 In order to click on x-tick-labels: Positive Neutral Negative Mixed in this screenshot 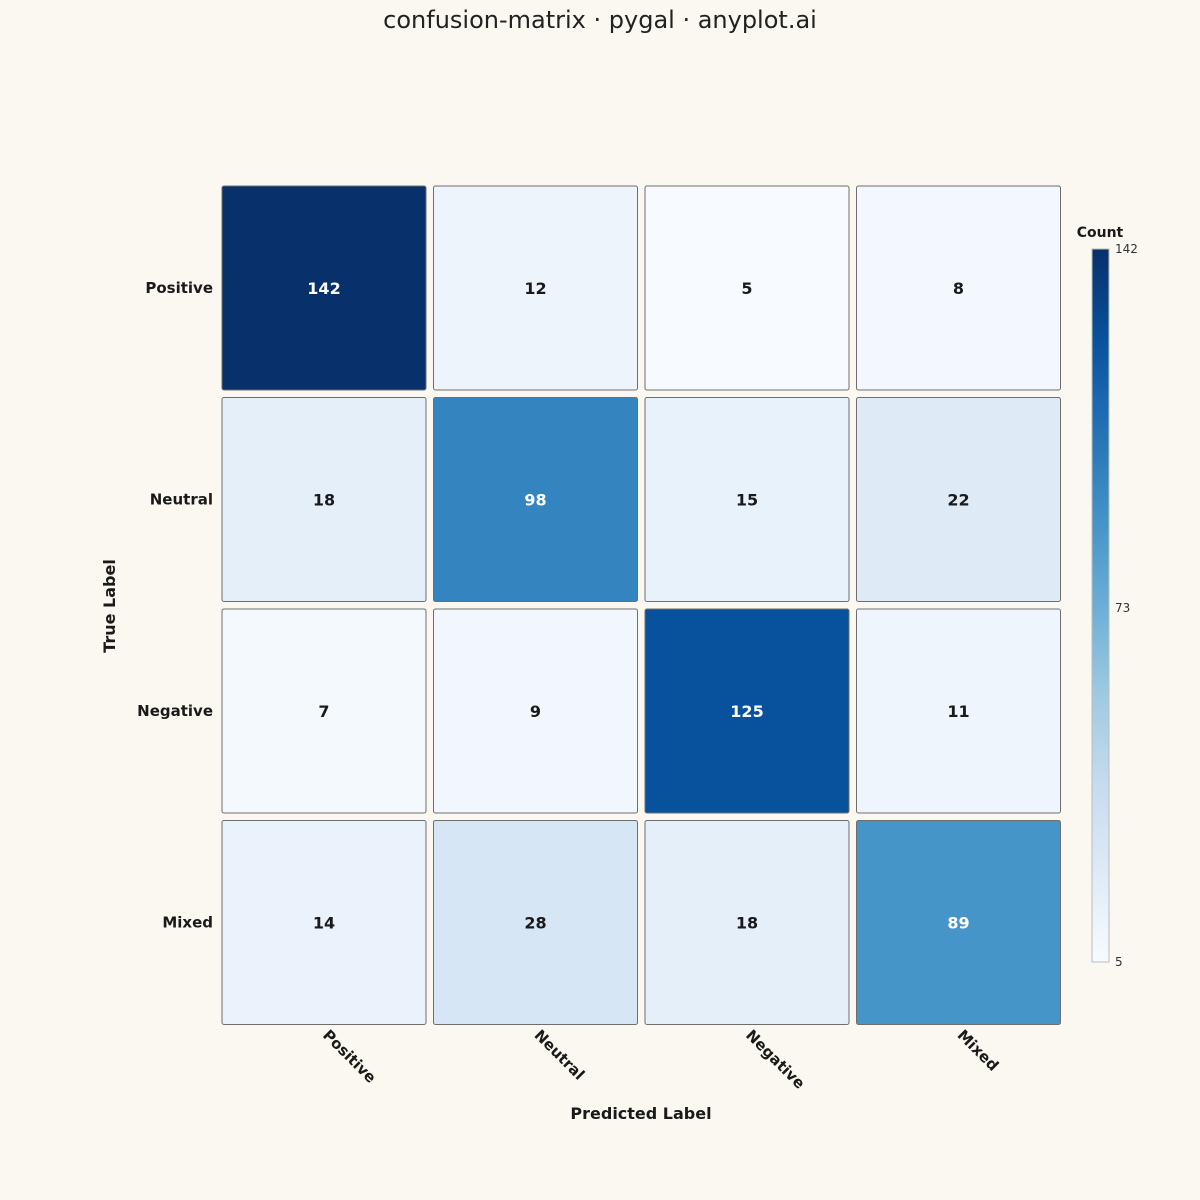, I will do `click(660, 1059)`.